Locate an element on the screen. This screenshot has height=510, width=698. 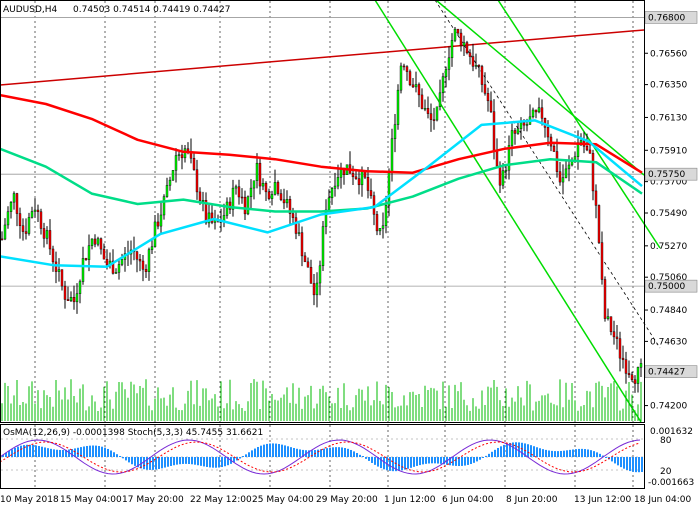
time-axis-label: 25 May 04:00 is located at coordinates (283, 500).